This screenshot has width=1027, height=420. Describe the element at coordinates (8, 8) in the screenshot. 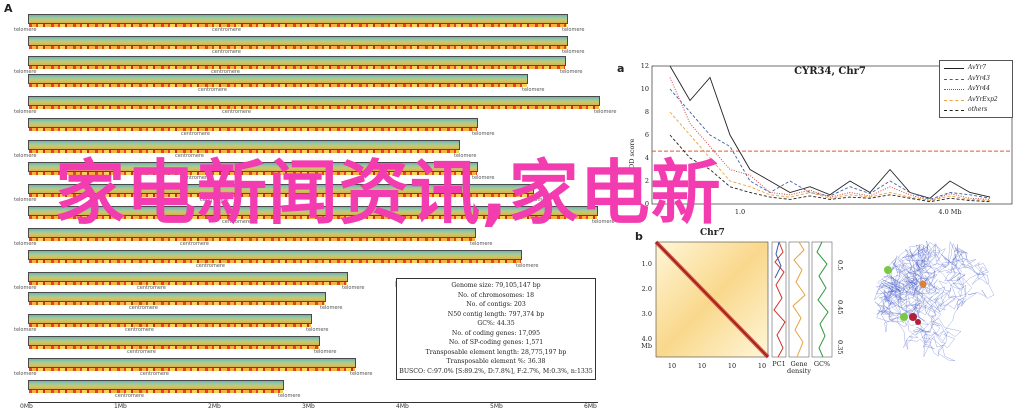

I see `panel-a-label: A` at that location.